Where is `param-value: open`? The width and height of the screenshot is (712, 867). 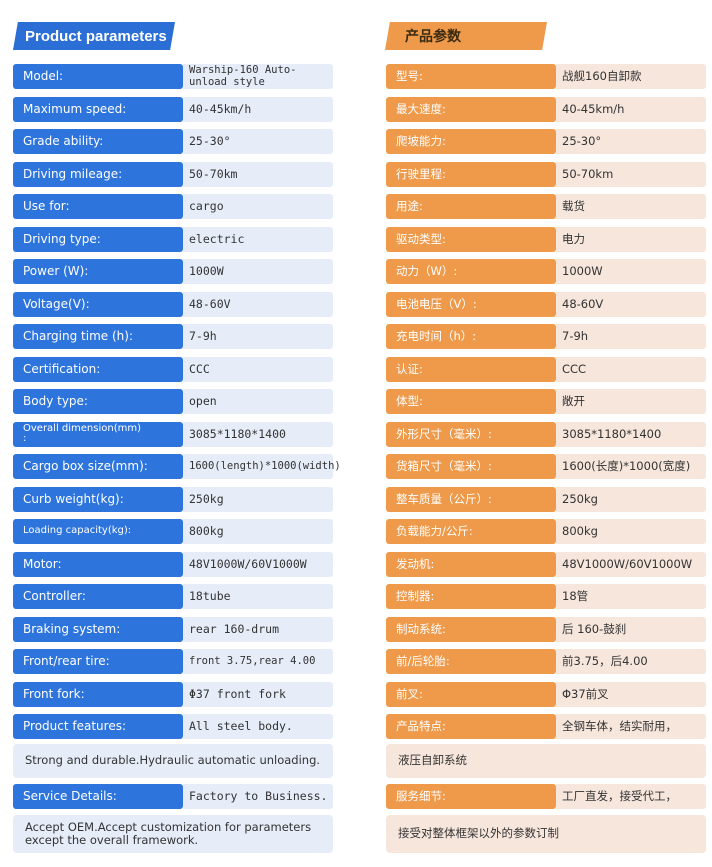
param-value: open is located at coordinates (258, 401).